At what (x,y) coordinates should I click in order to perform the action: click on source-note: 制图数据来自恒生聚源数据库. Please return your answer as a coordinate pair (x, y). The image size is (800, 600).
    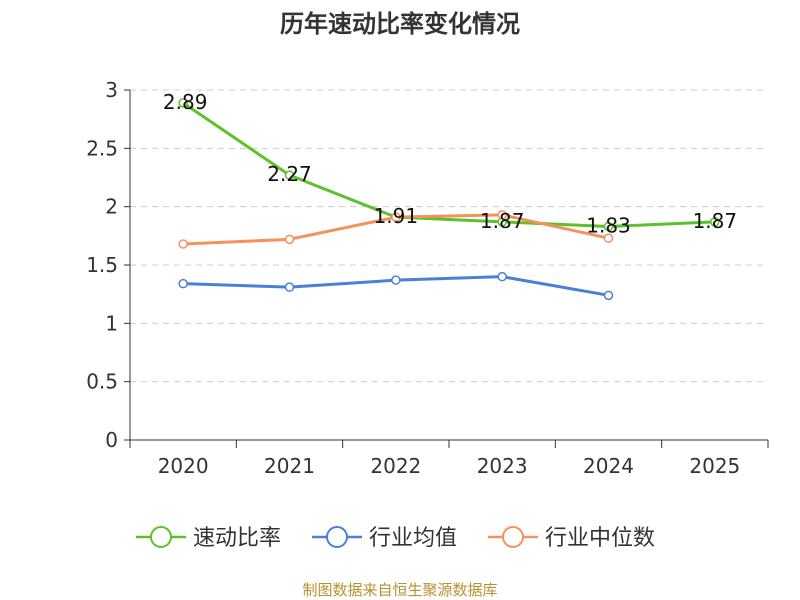
    Looking at the image, I should click on (399, 590).